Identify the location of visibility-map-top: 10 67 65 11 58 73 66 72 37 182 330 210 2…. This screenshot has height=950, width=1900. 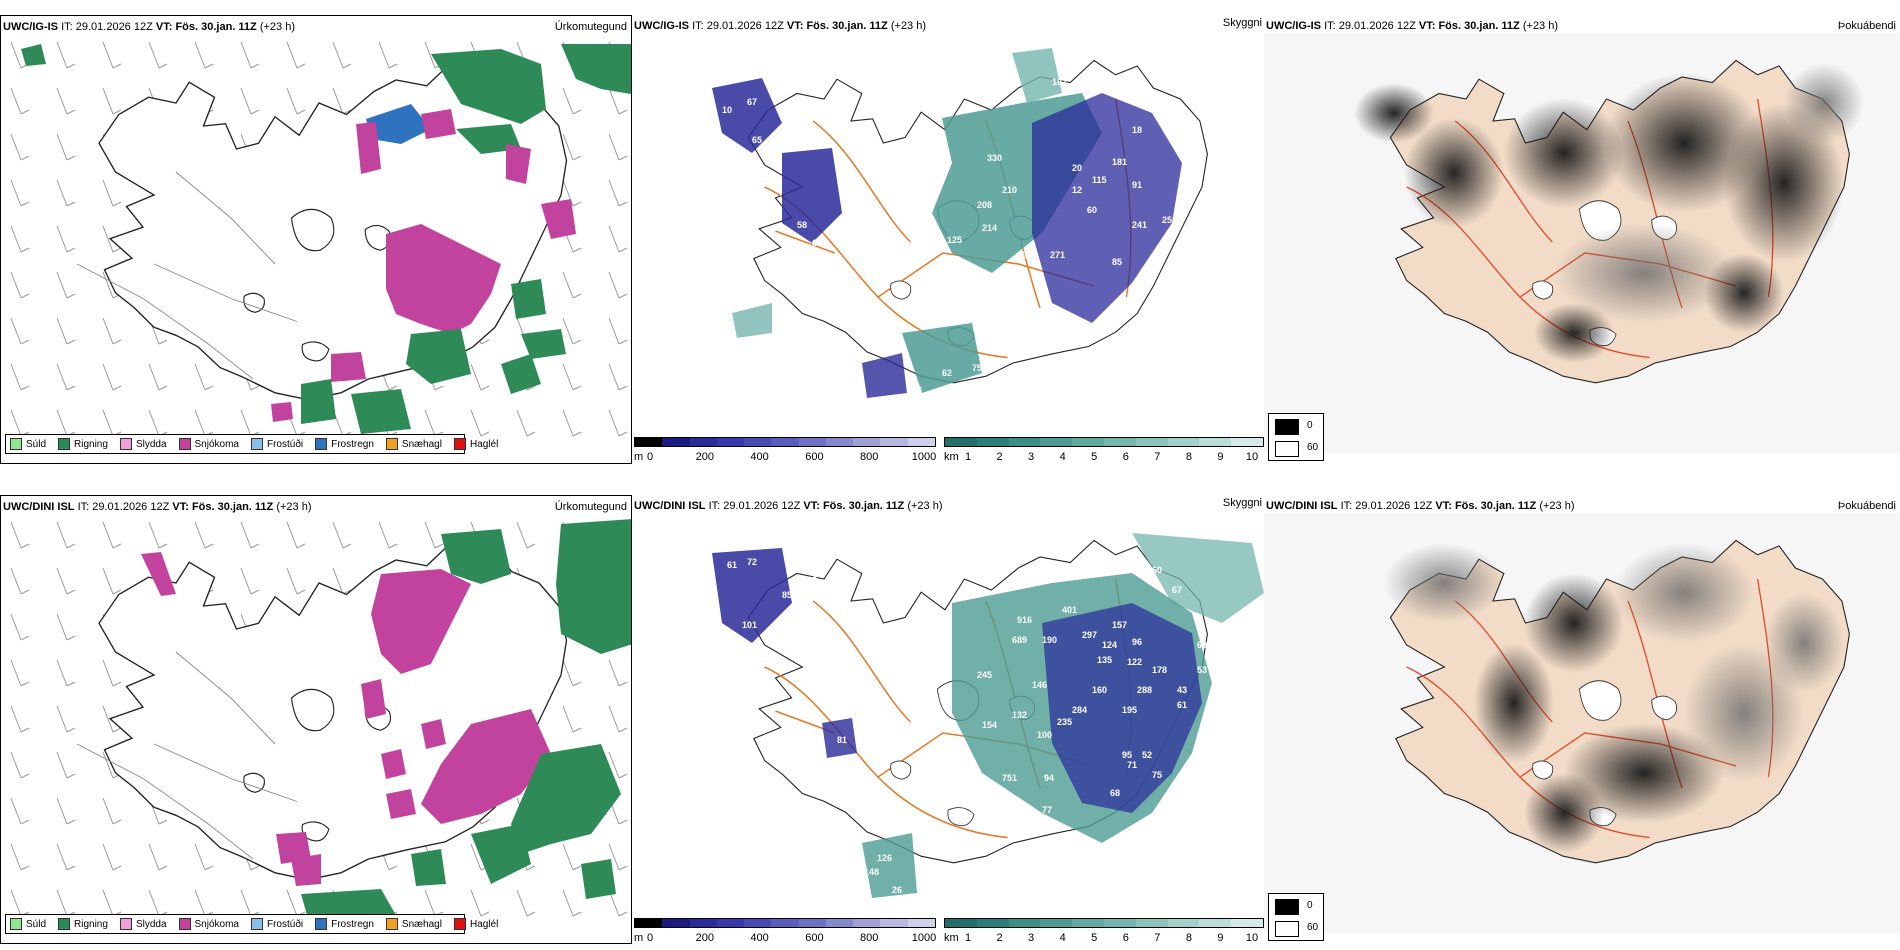
(967, 230).